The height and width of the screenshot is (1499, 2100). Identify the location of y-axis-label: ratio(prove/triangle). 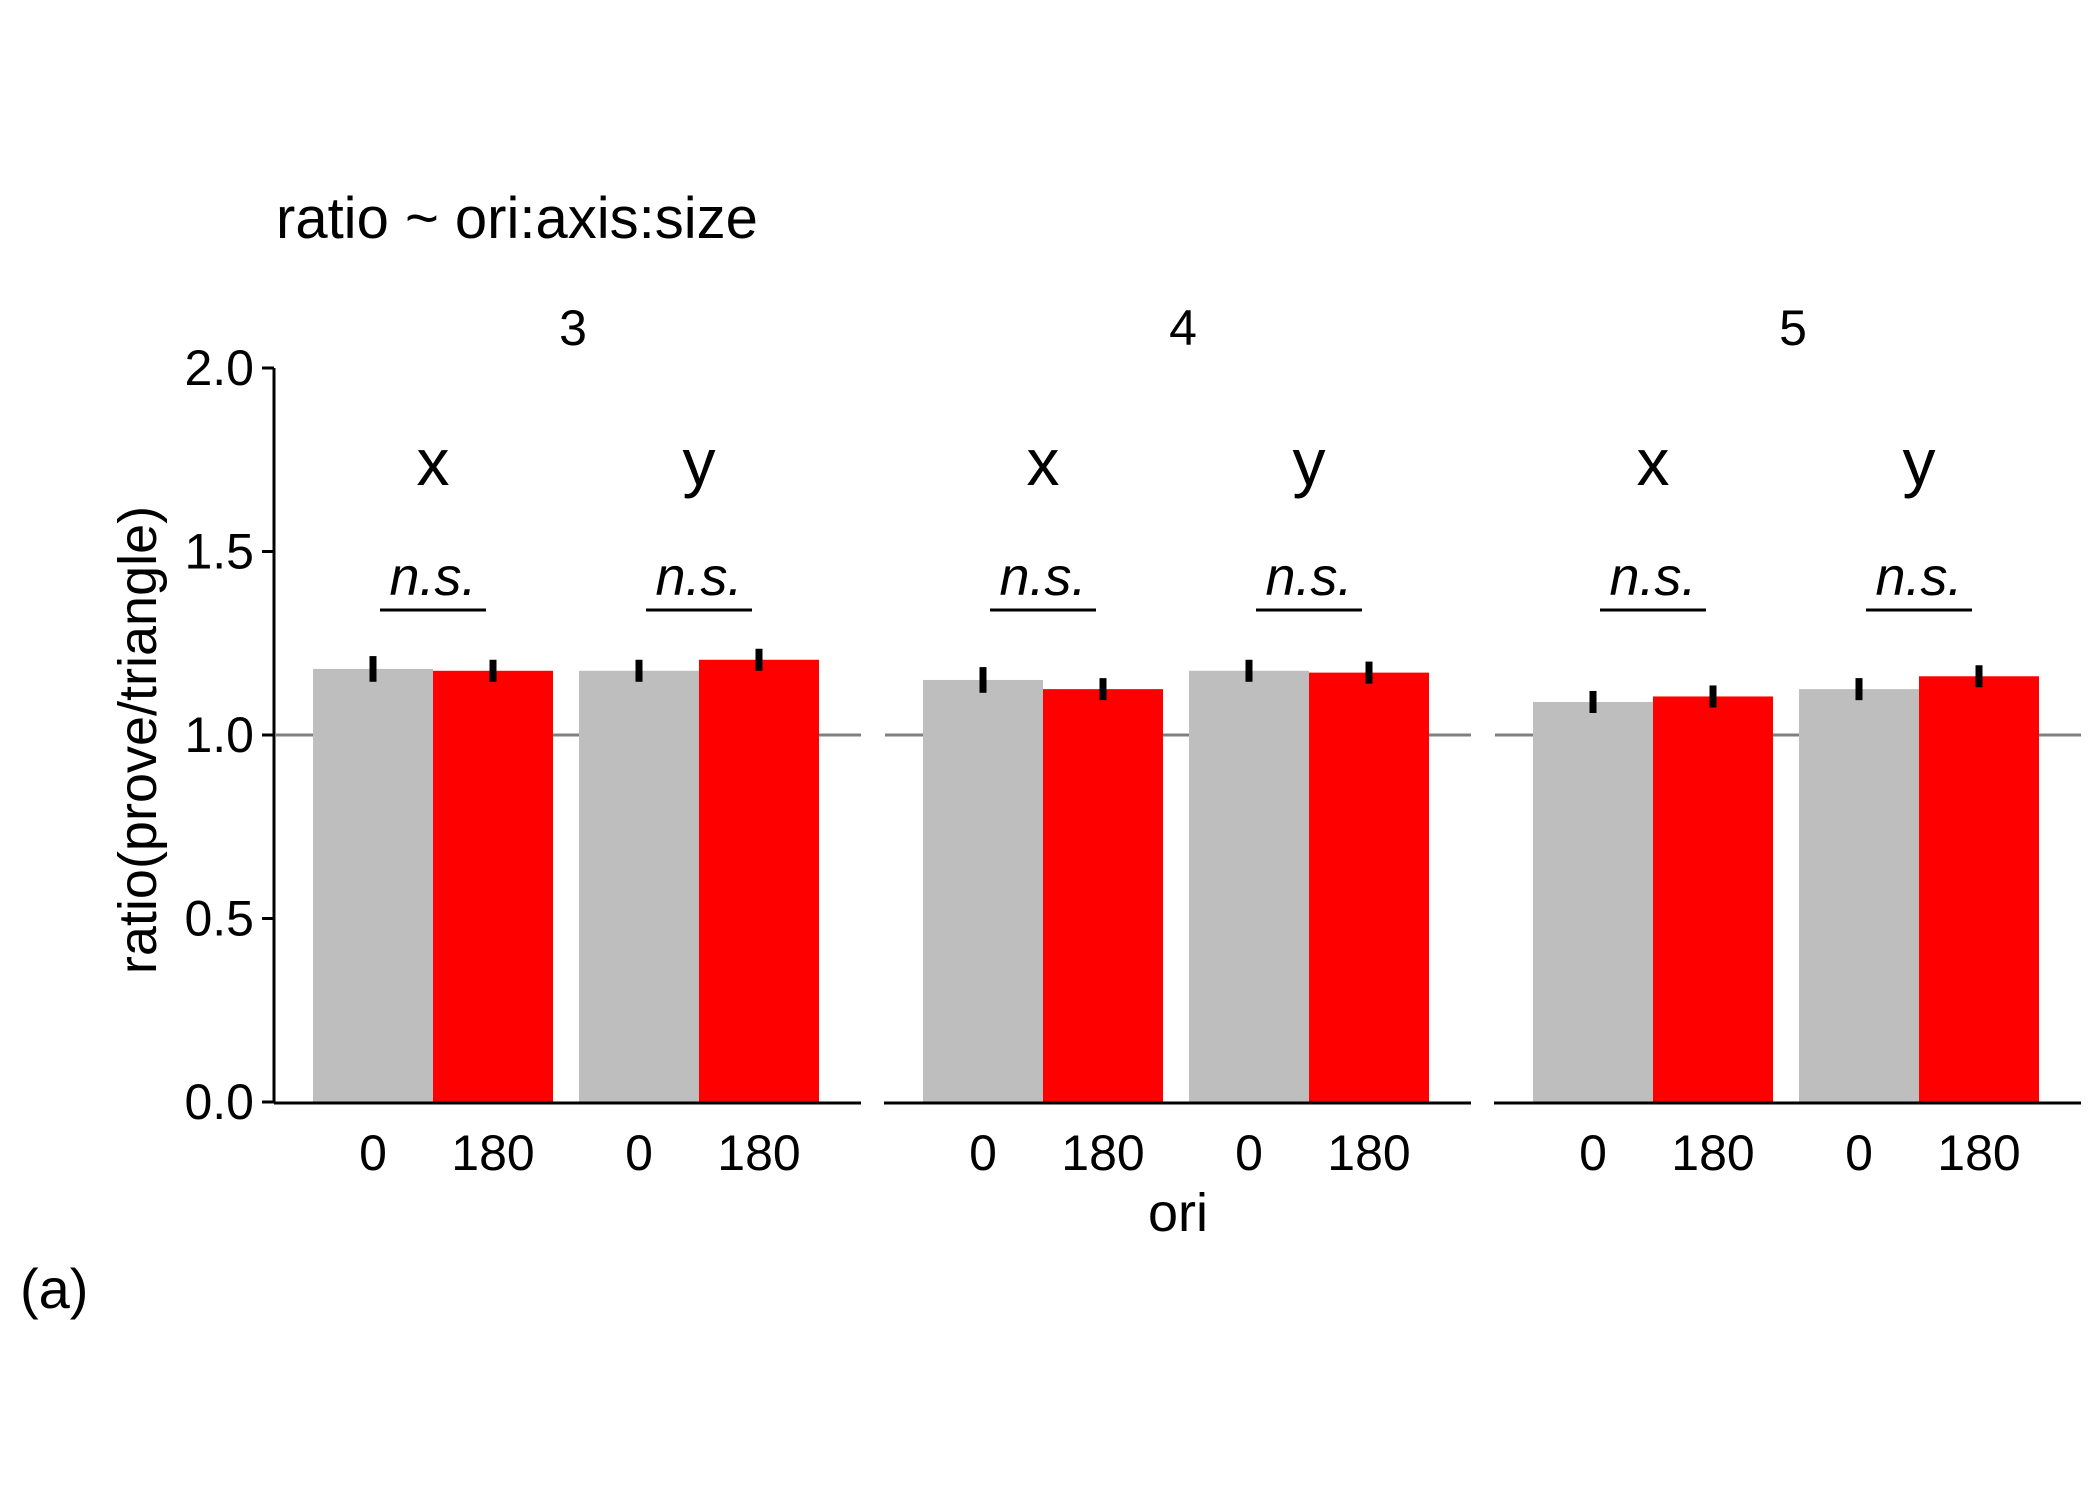
(138, 740).